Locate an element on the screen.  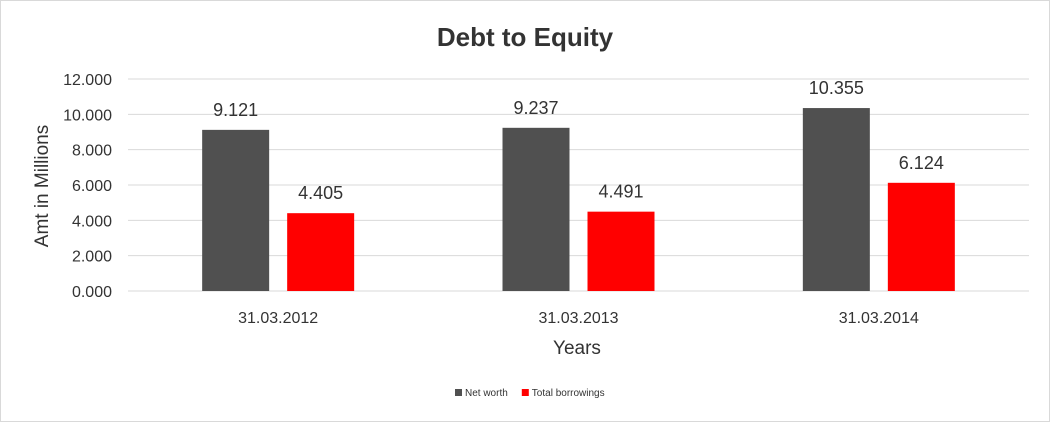
data-label: 6.124 is located at coordinates (921, 163).